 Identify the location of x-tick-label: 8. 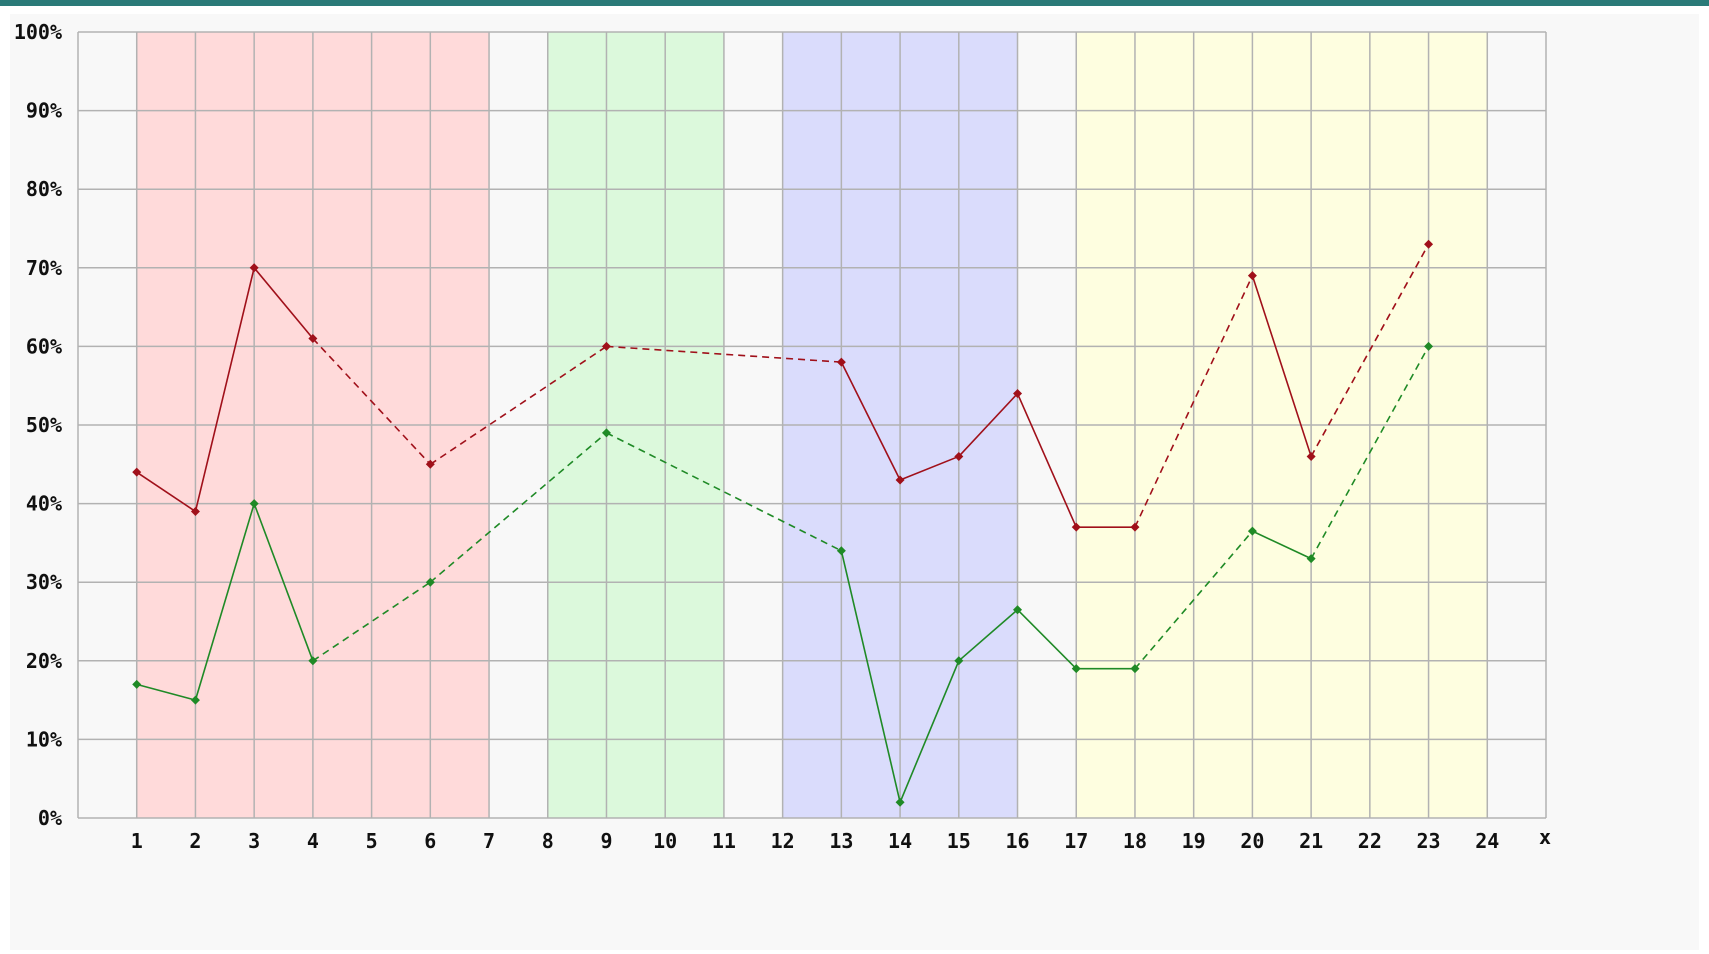
(548, 841).